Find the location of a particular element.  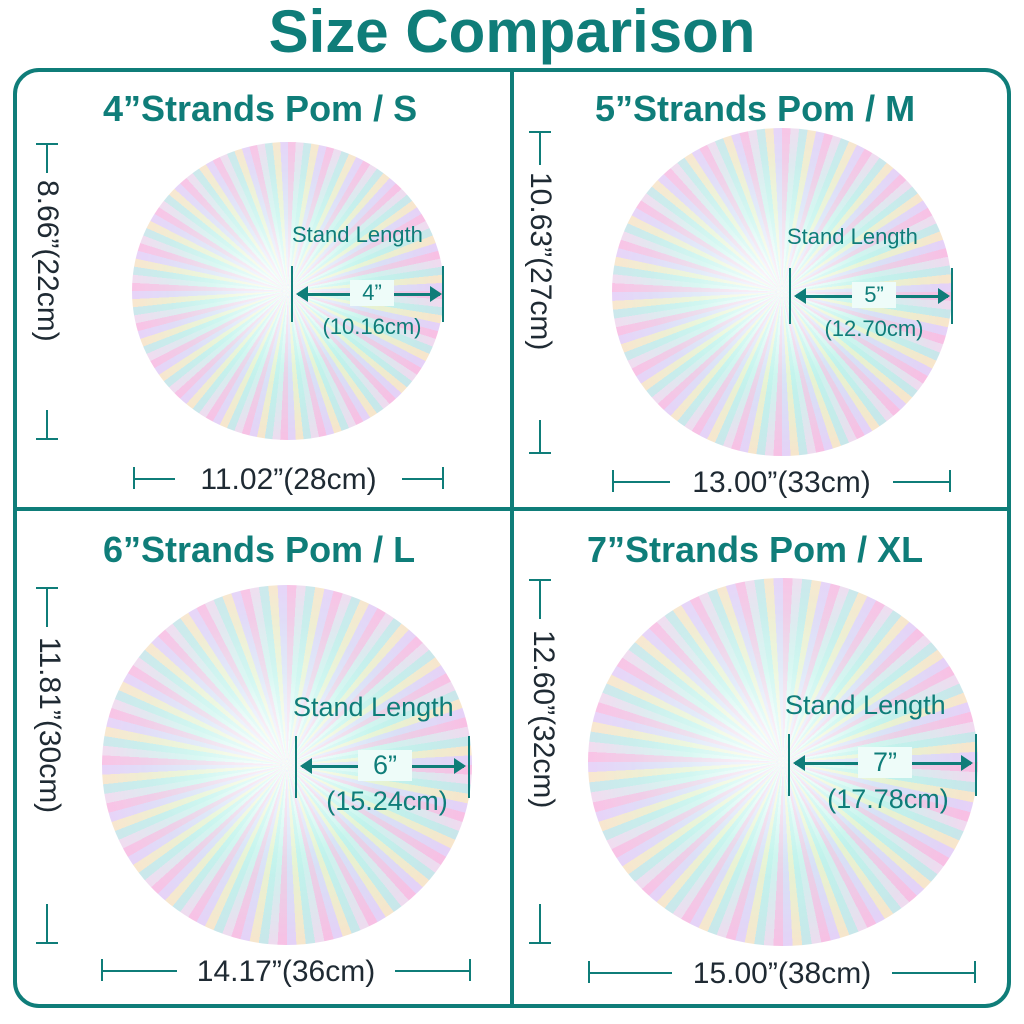

height-line-bottom-m is located at coordinates (540, 437).